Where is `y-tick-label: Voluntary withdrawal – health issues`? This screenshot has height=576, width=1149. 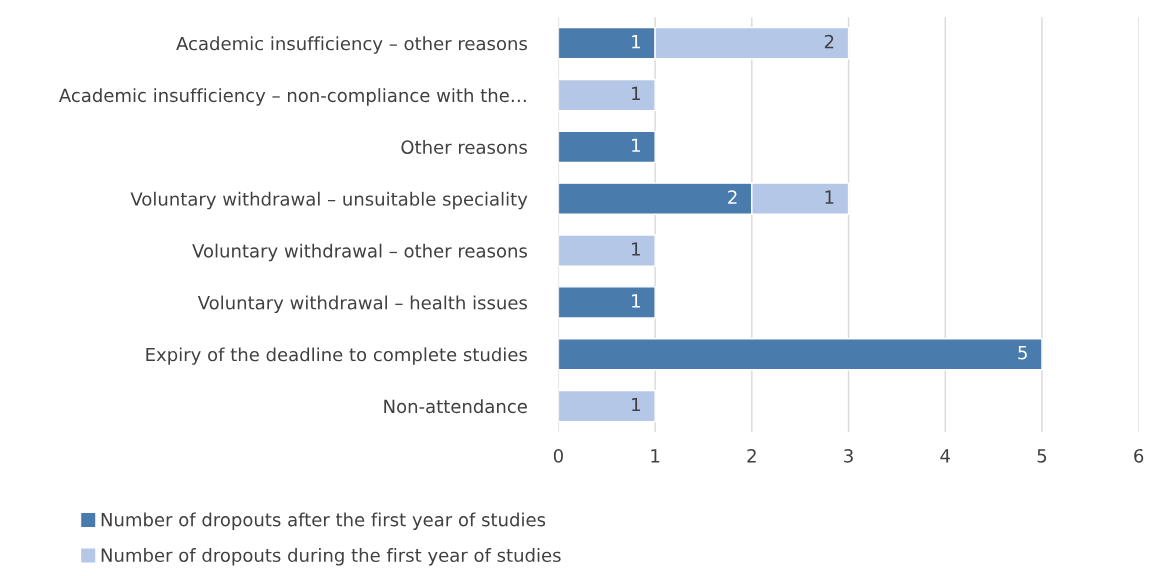 y-tick-label: Voluntary withdrawal – health issues is located at coordinates (362, 304).